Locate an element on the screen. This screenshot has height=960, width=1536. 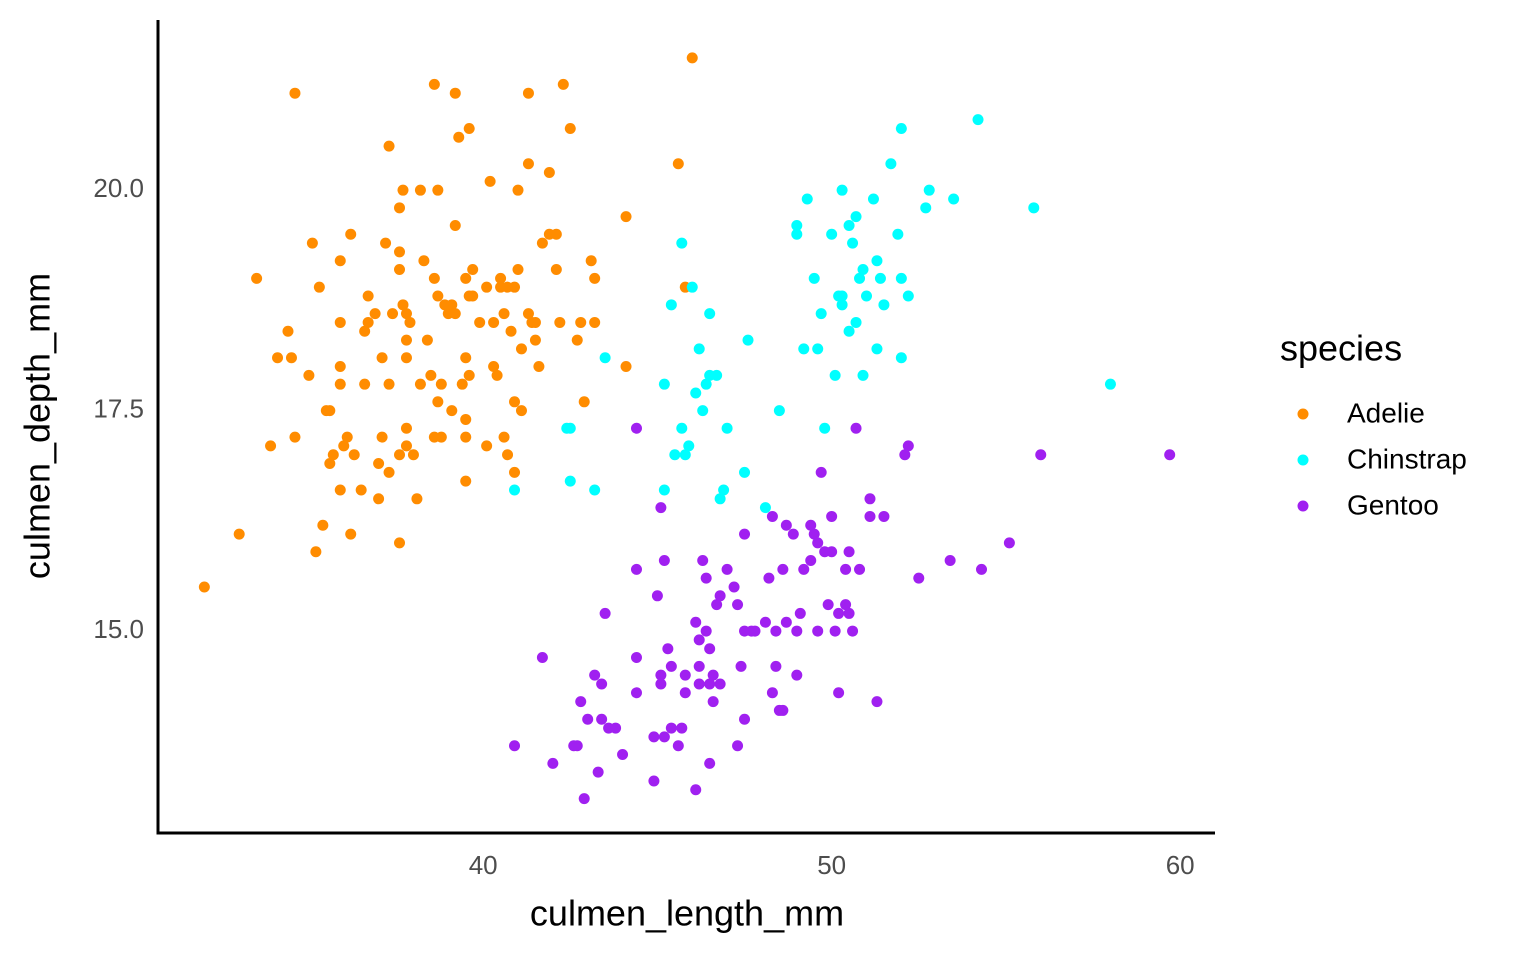
x-tick-label: 60 is located at coordinates (1180, 865).